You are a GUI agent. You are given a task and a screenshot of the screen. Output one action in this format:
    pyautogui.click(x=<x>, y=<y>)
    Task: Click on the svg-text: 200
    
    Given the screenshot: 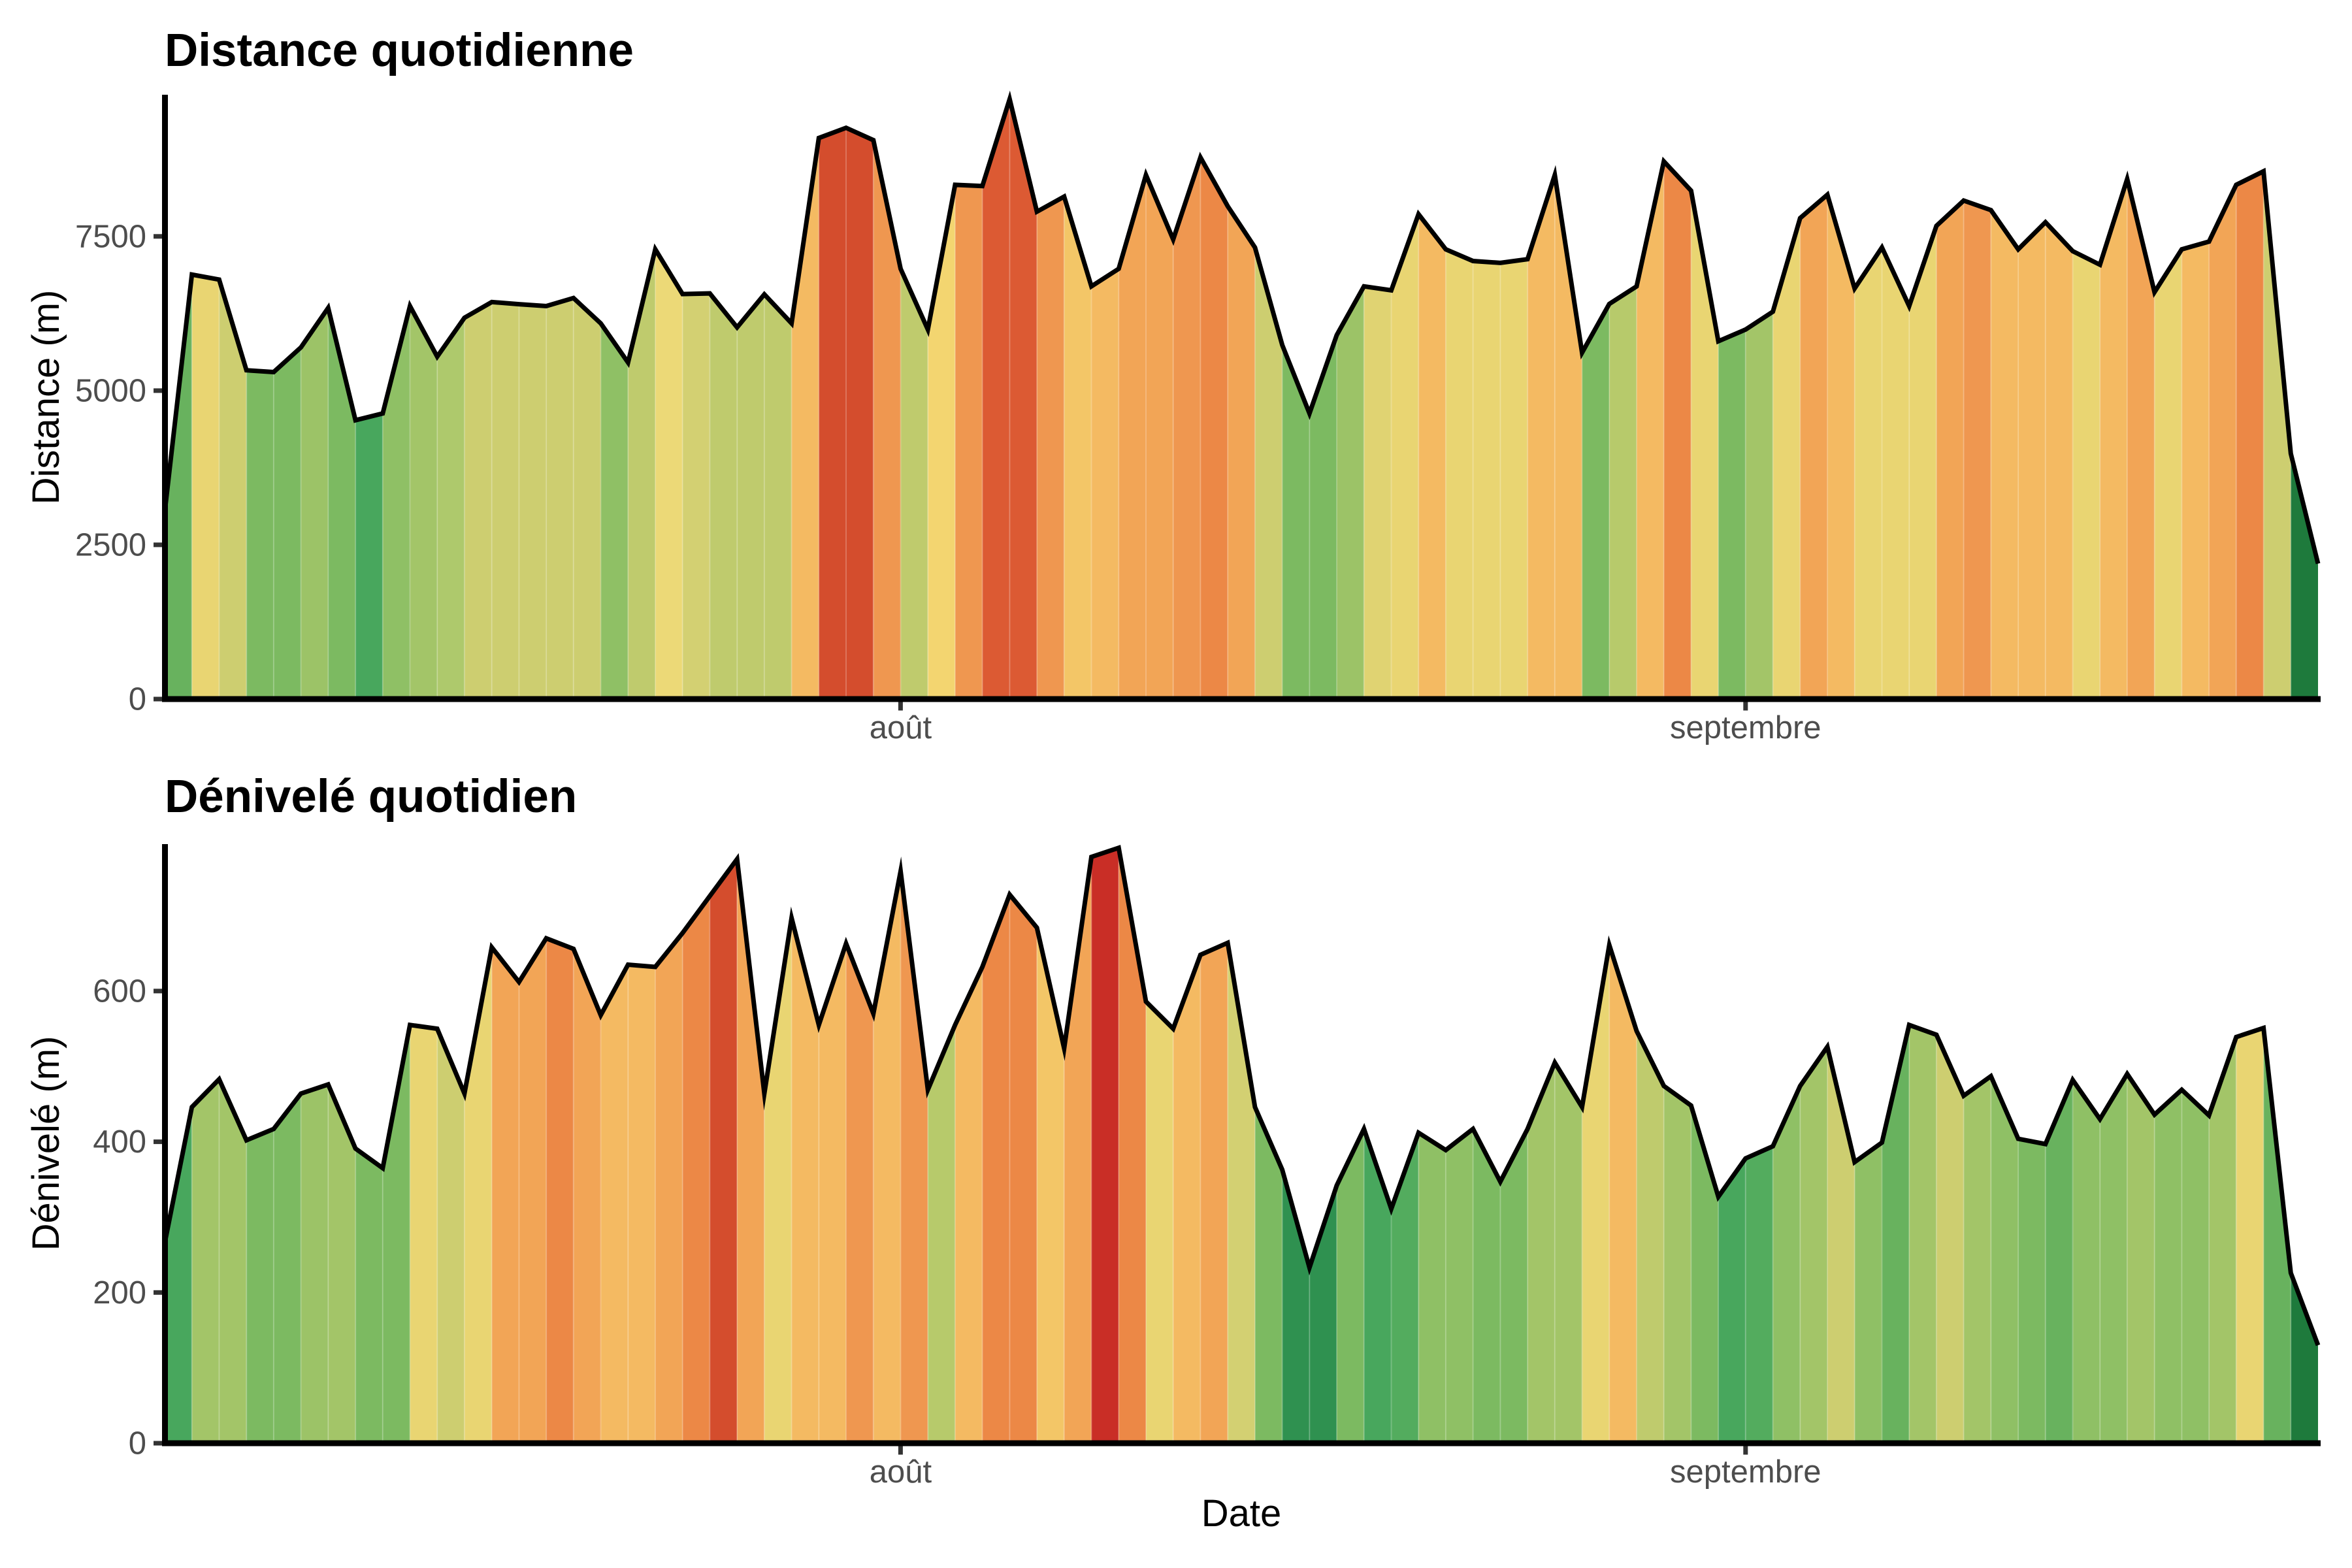 What is the action you would take?
    pyautogui.click(x=119, y=1293)
    